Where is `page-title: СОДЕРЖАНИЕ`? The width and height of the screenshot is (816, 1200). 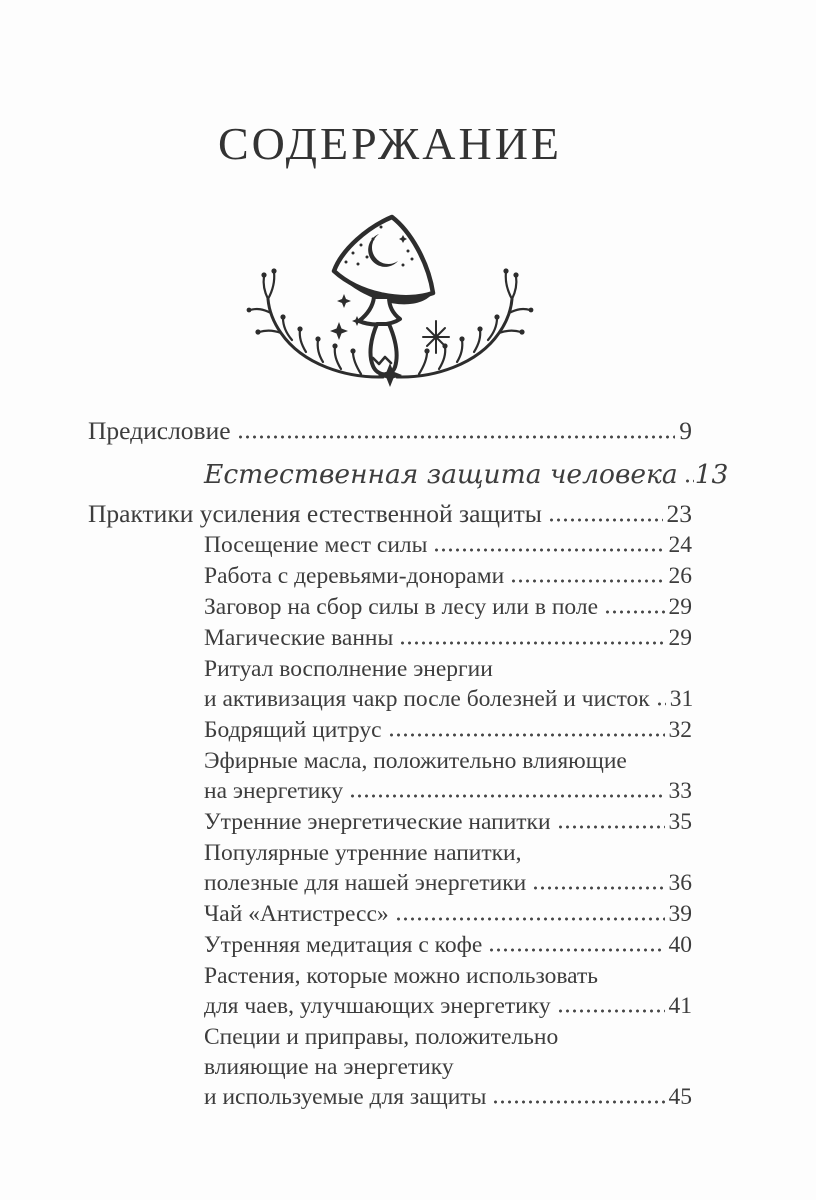 page-title: СОДЕРЖАНИЕ is located at coordinates (390, 143).